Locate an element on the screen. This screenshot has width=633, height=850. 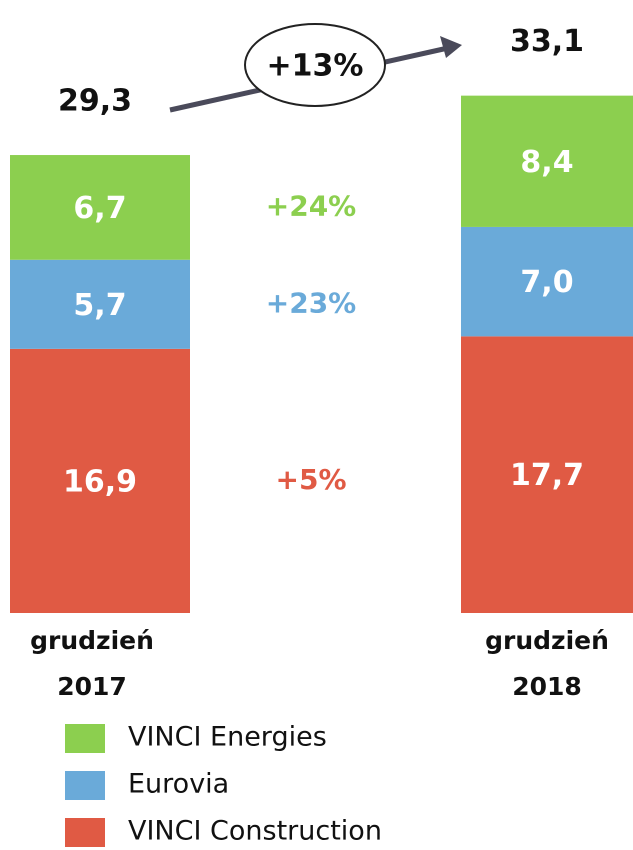
legend-label: Eurovia is located at coordinates (178, 784).